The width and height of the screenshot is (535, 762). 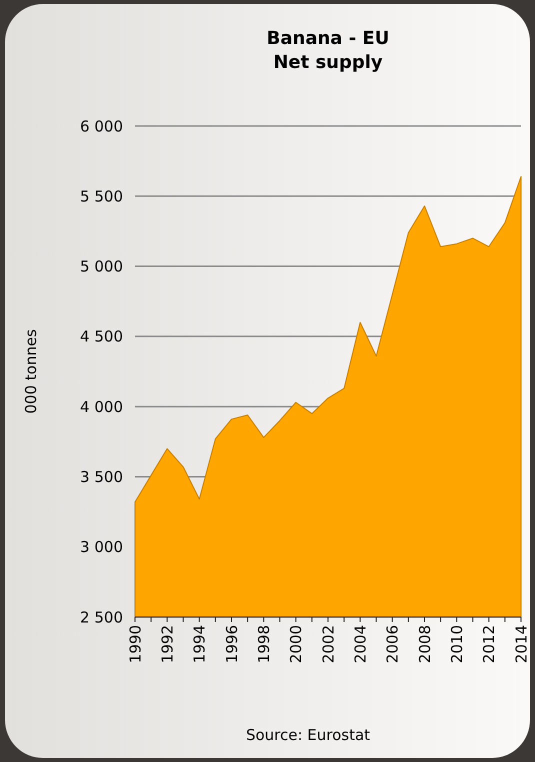 What do you see at coordinates (457, 644) in the screenshot?
I see `x-tick-label: 2010` at bounding box center [457, 644].